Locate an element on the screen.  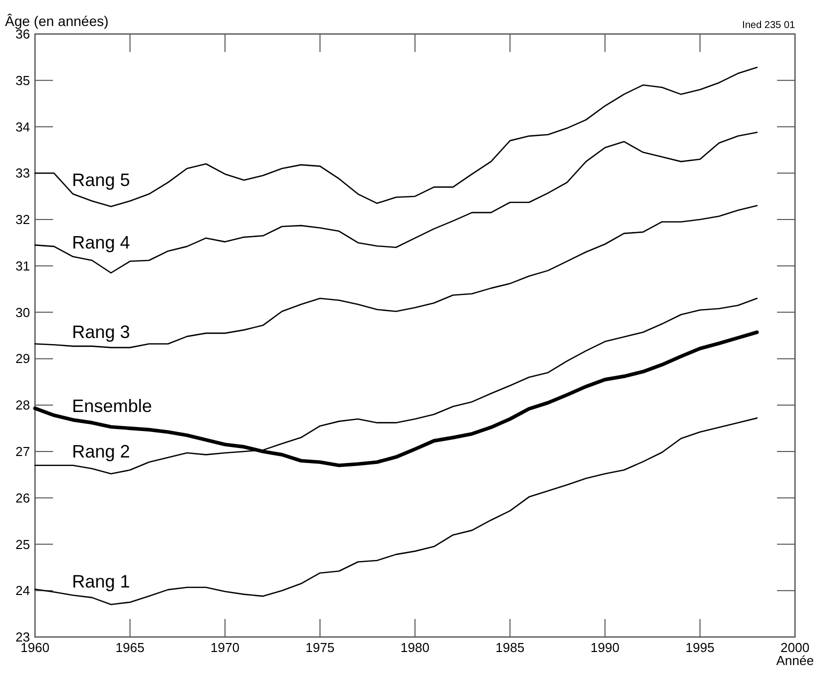
series-label: Ensemble is located at coordinates (112, 406).